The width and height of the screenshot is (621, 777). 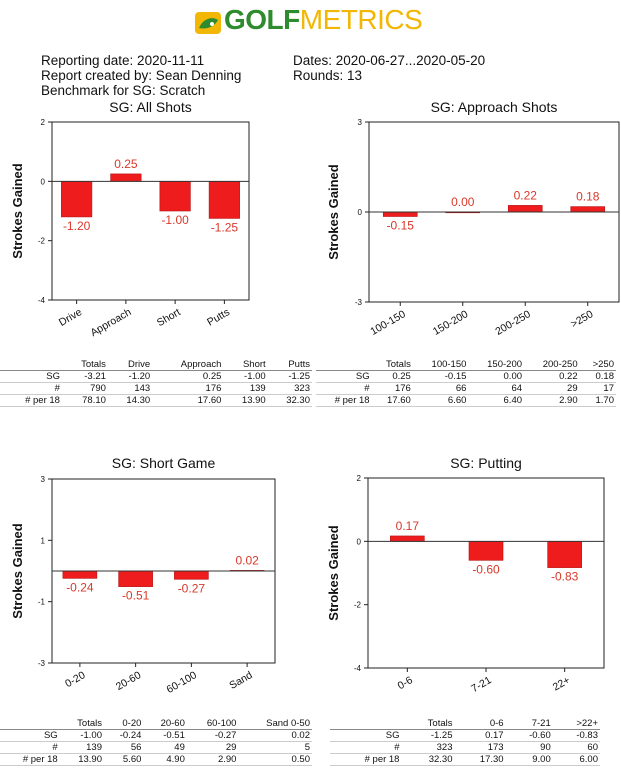 What do you see at coordinates (576, 747) in the screenshot?
I see `table-cell: 60` at bounding box center [576, 747].